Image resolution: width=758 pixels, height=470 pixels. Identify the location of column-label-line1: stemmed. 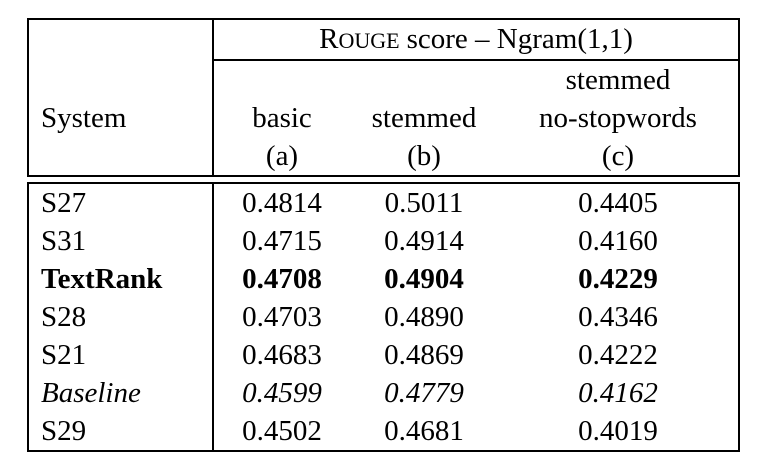
(618, 80).